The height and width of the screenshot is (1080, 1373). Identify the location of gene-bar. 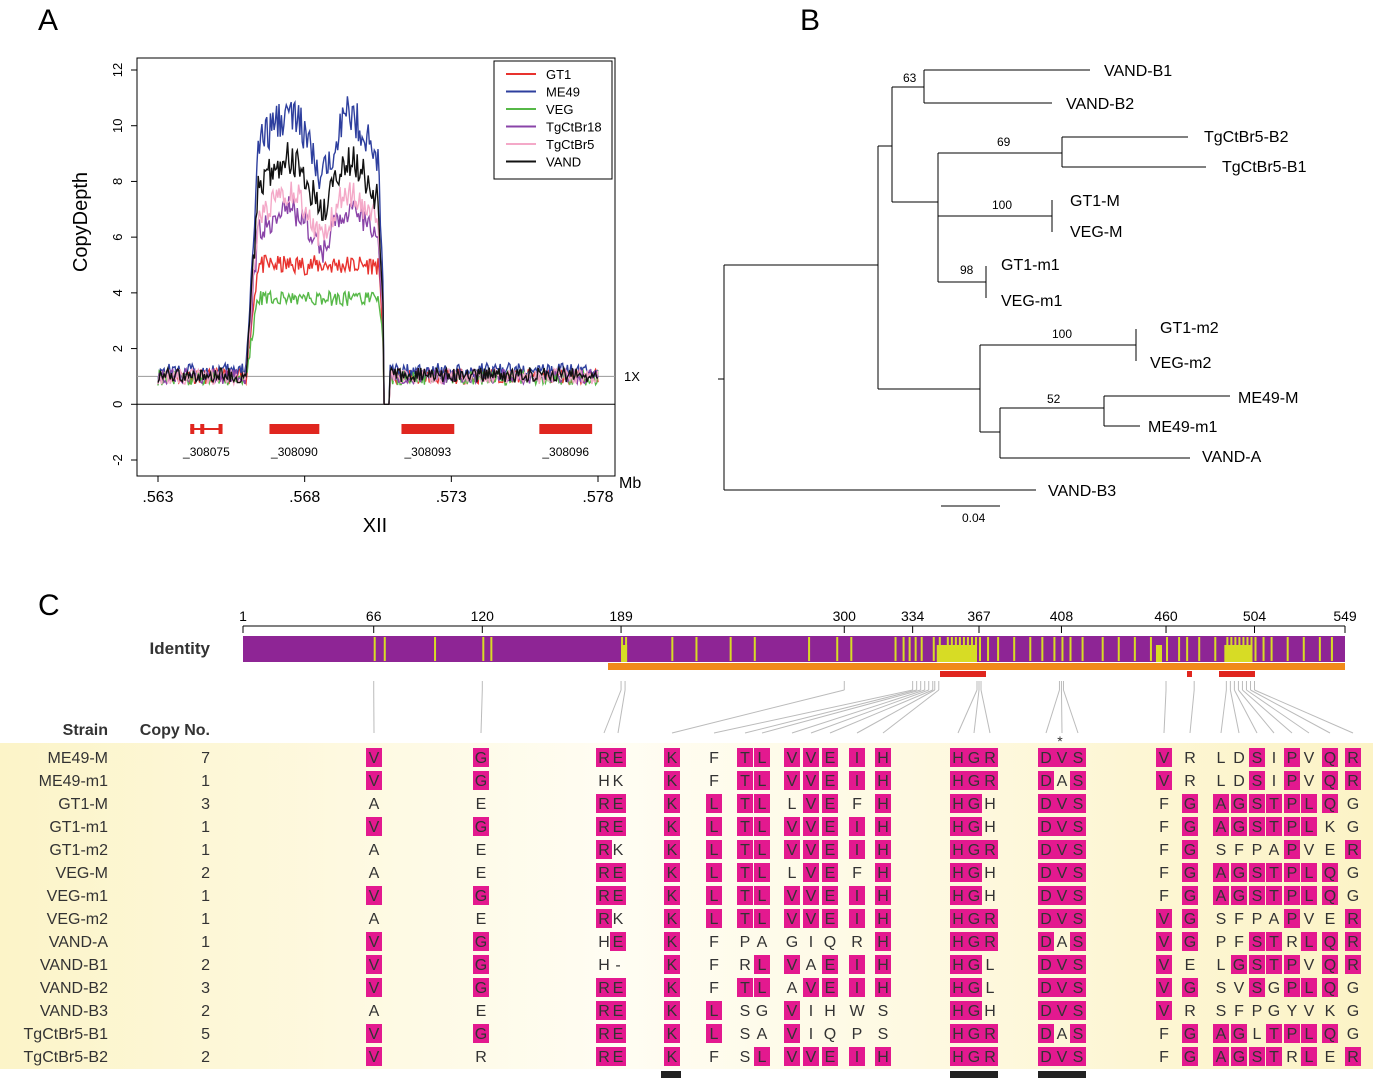
(566, 429).